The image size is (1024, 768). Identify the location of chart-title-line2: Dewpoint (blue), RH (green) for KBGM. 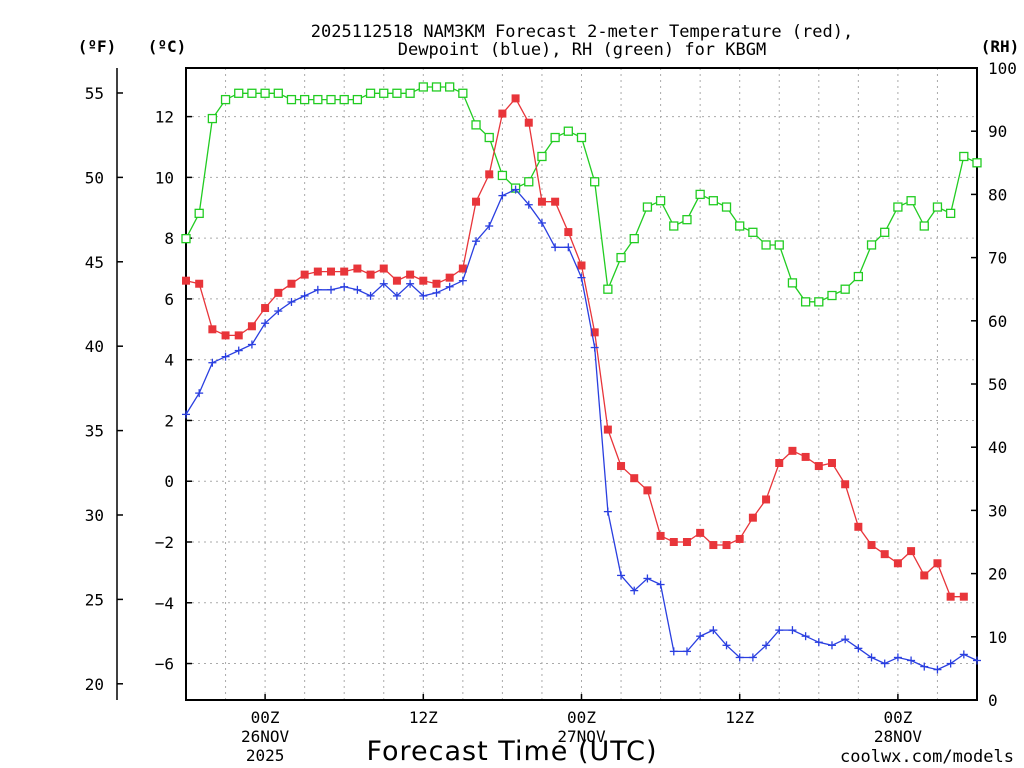
(582, 50).